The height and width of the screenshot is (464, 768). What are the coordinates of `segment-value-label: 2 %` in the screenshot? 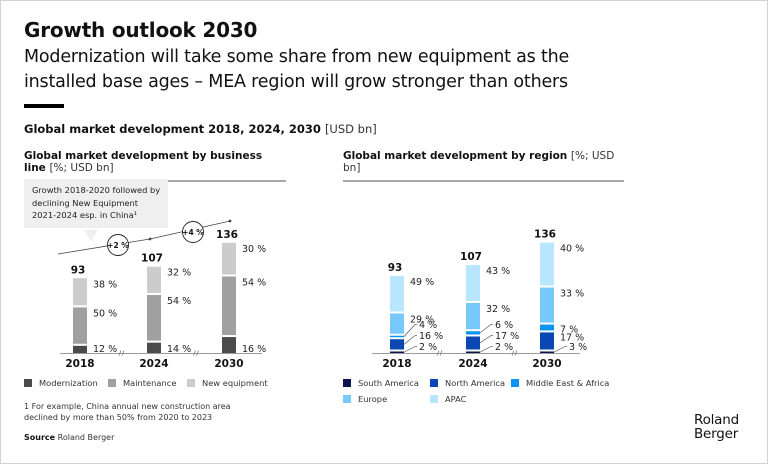 It's located at (504, 347).